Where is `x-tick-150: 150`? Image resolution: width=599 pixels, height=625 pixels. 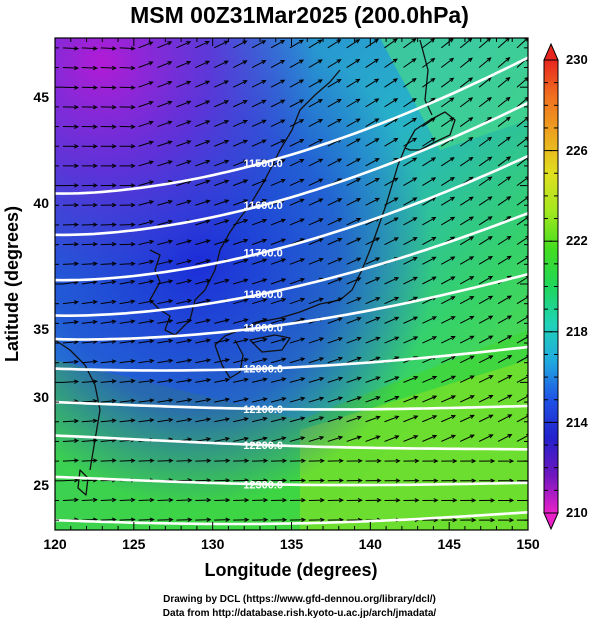 x-tick-150: 150 is located at coordinates (528, 544).